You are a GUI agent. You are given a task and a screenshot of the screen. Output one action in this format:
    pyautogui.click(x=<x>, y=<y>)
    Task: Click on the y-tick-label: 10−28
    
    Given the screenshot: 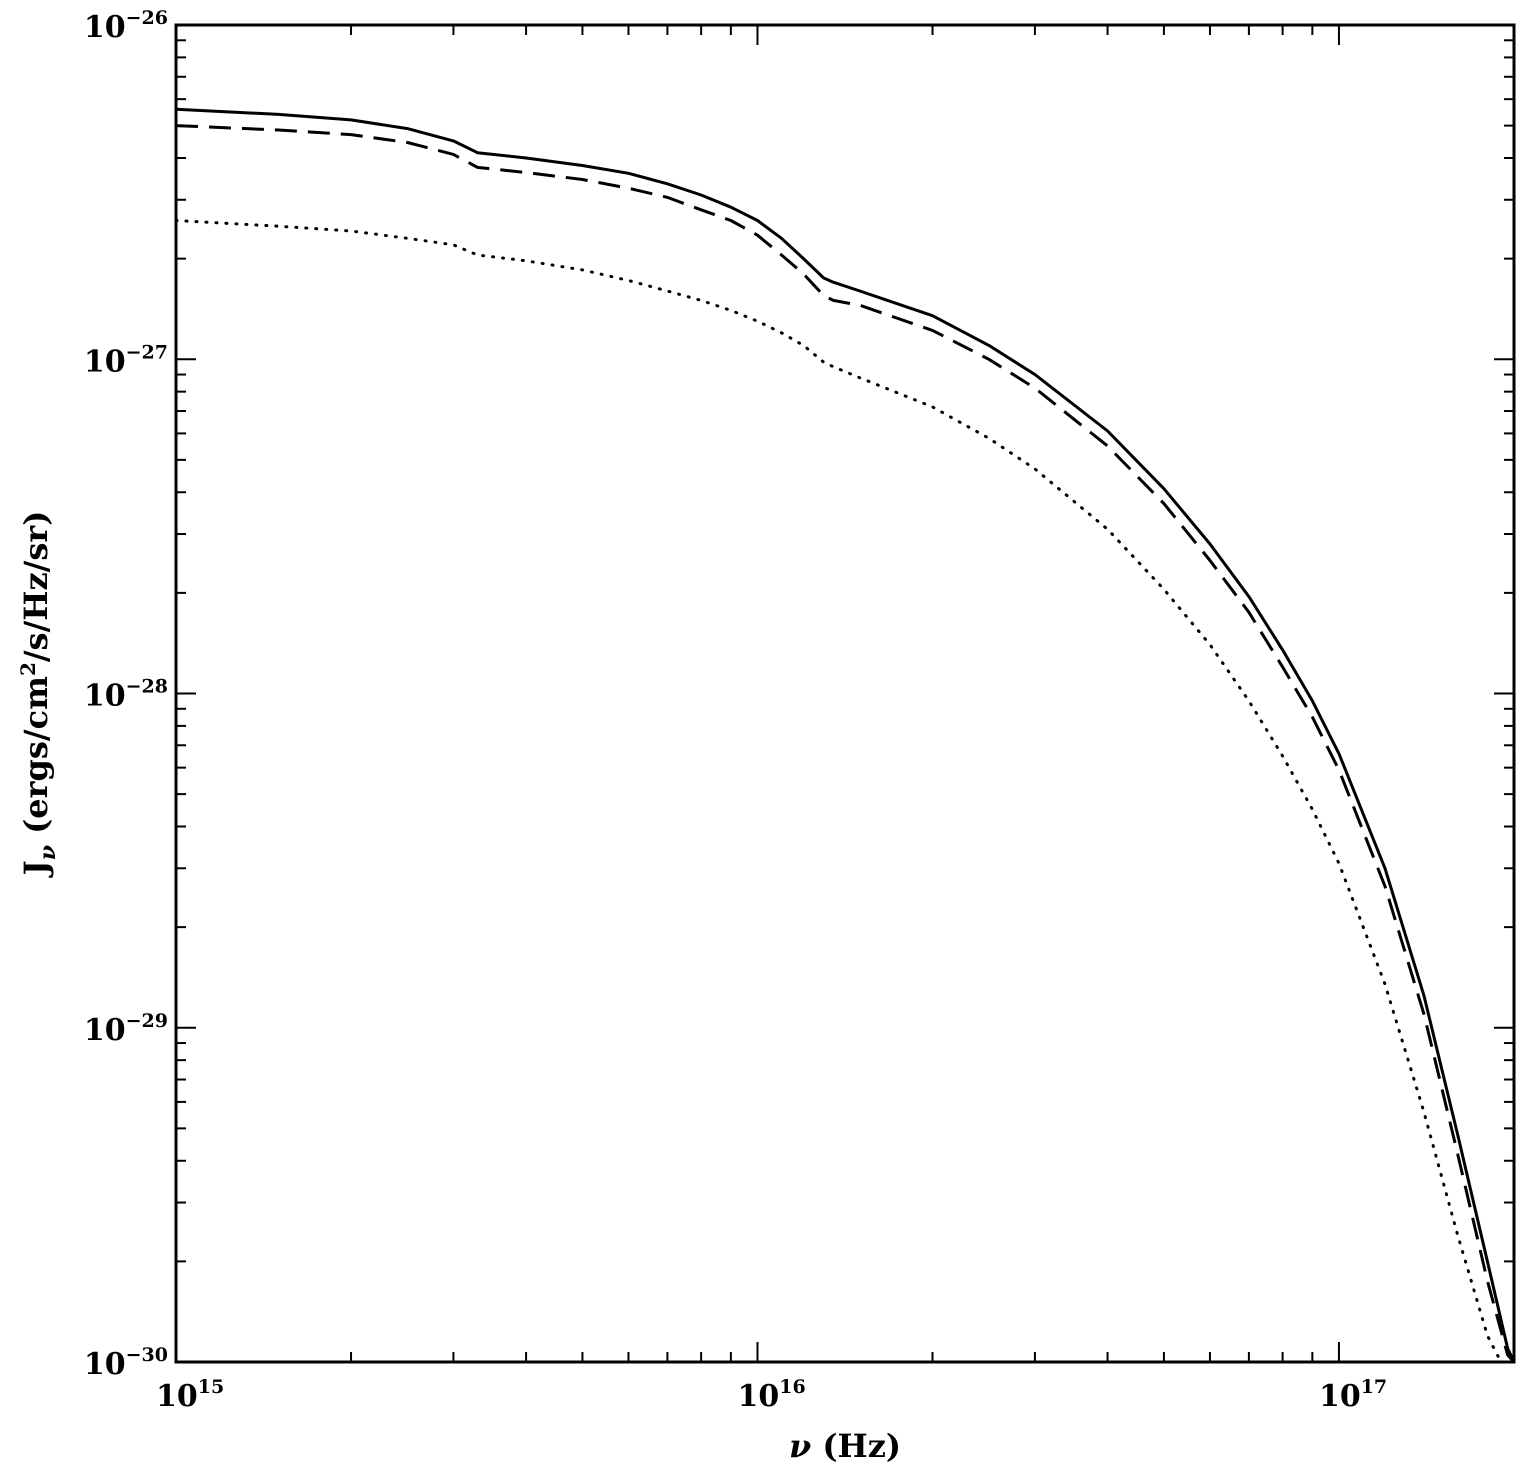 What is the action you would take?
    pyautogui.click(x=126, y=695)
    